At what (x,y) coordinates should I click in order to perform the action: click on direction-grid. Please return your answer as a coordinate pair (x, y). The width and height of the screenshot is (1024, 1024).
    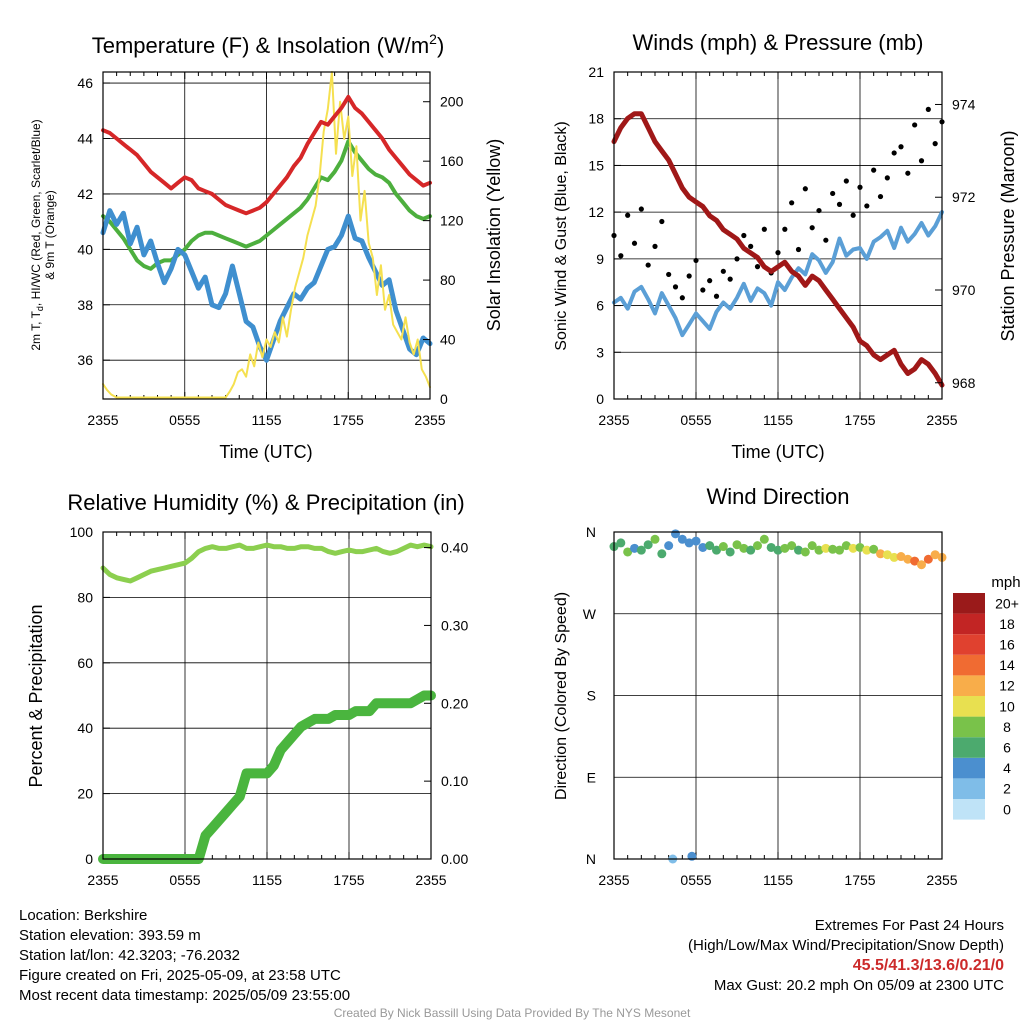
    Looking at the image, I should click on (778, 695).